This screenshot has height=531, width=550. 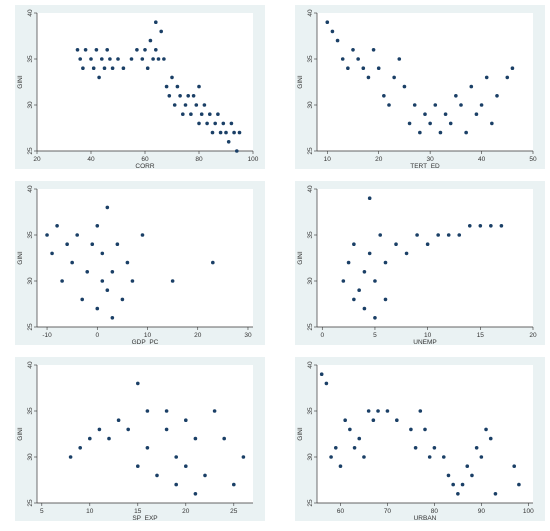 What do you see at coordinates (425, 518) in the screenshot?
I see `x-axis-label: URBAN` at bounding box center [425, 518].